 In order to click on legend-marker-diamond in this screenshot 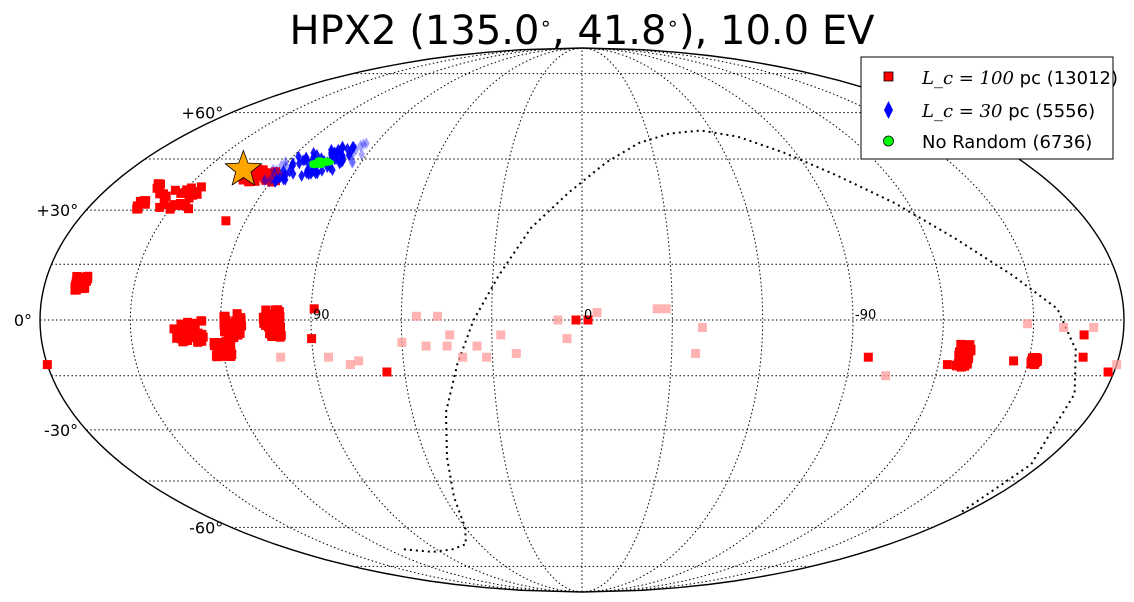, I will do `click(888, 110)`.